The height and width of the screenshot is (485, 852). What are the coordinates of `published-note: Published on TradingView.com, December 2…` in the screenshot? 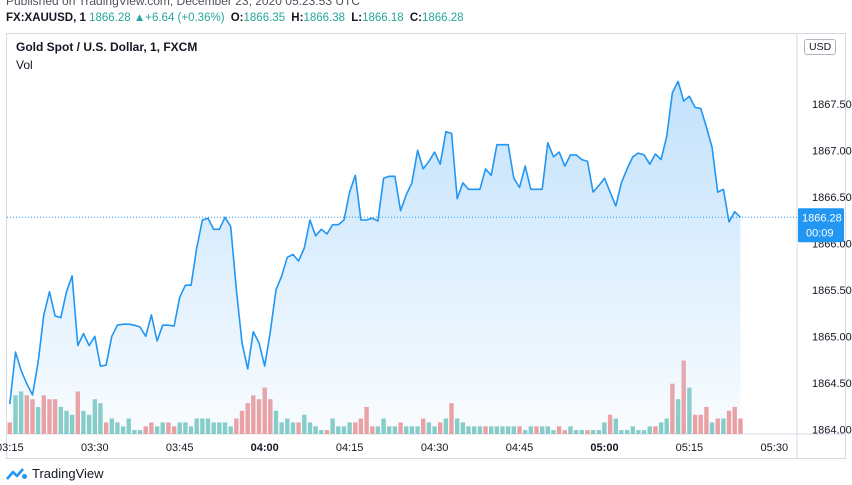 It's located at (183, 4).